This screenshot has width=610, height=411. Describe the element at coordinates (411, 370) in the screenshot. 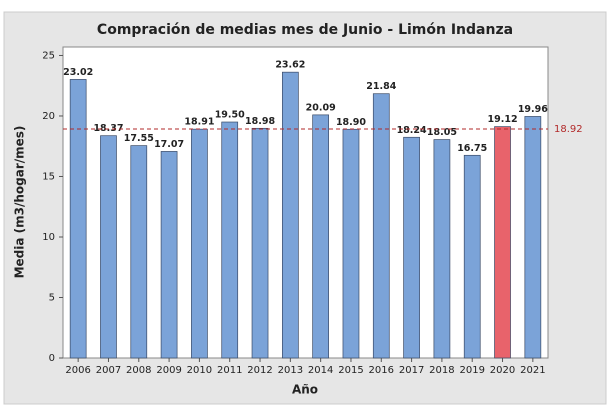

I see `x-tick-label: 2017` at that location.